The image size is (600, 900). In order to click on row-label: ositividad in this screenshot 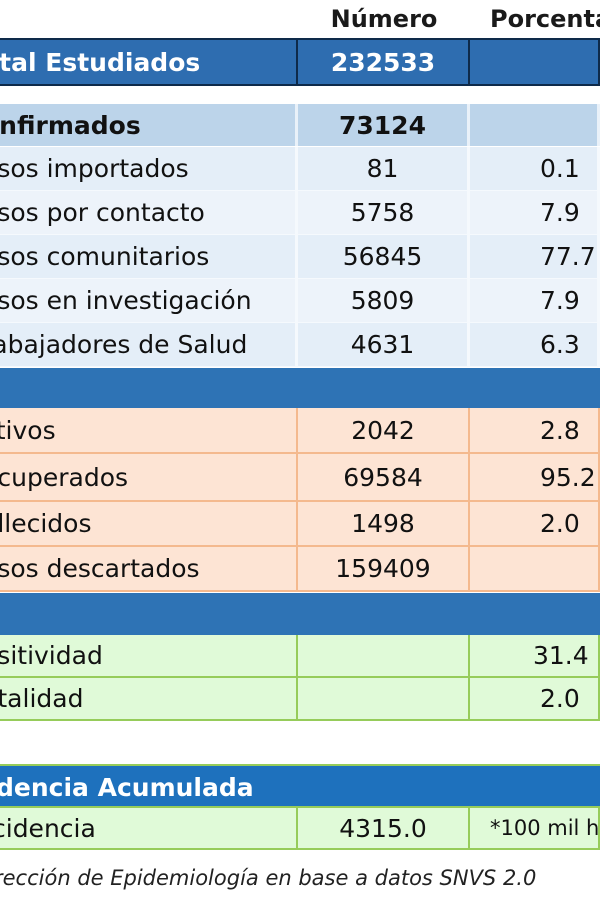, I will do `click(51, 655)`.